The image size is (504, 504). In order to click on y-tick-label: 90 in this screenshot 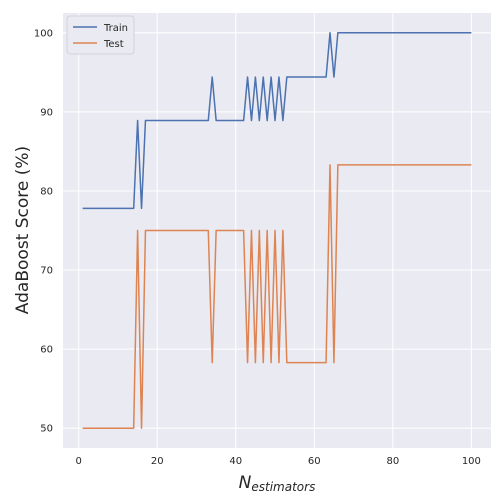, I will do `click(46, 112)`.